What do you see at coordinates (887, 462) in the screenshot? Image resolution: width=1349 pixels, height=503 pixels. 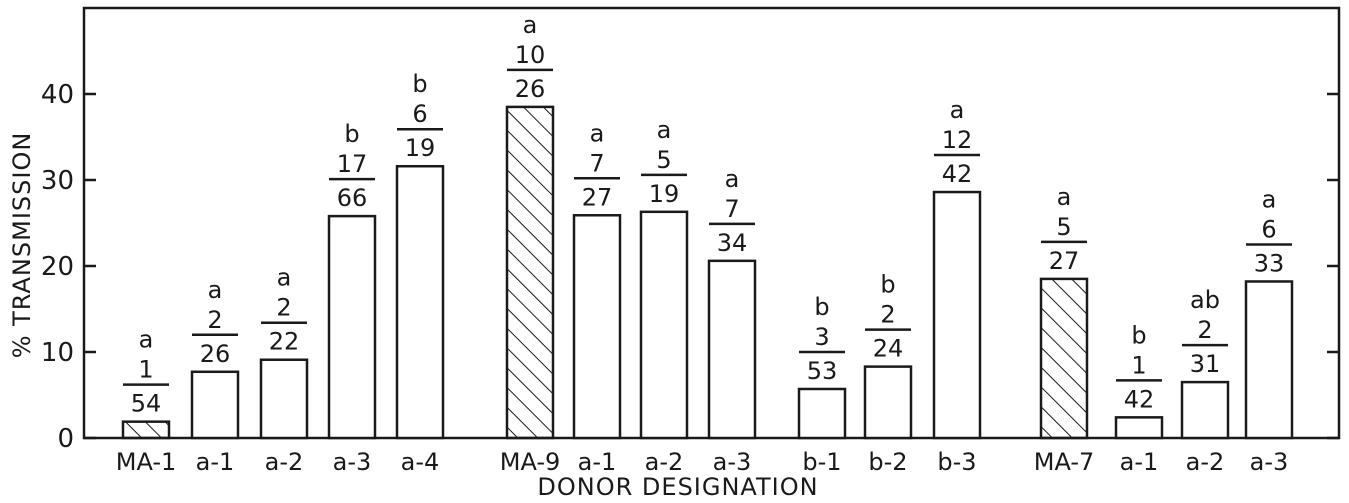 I see `x-category-label: b-2` at bounding box center [887, 462].